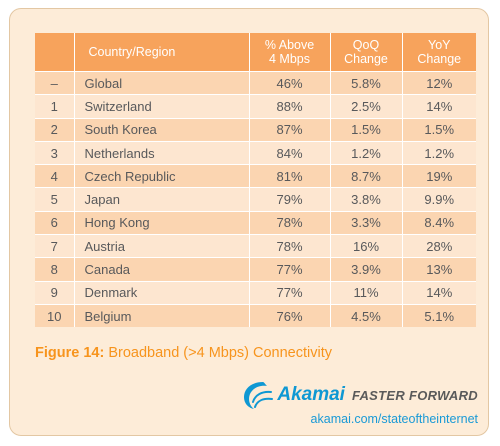 The width and height of the screenshot is (500, 446). Describe the element at coordinates (54, 52) in the screenshot. I see `header-rank` at that location.